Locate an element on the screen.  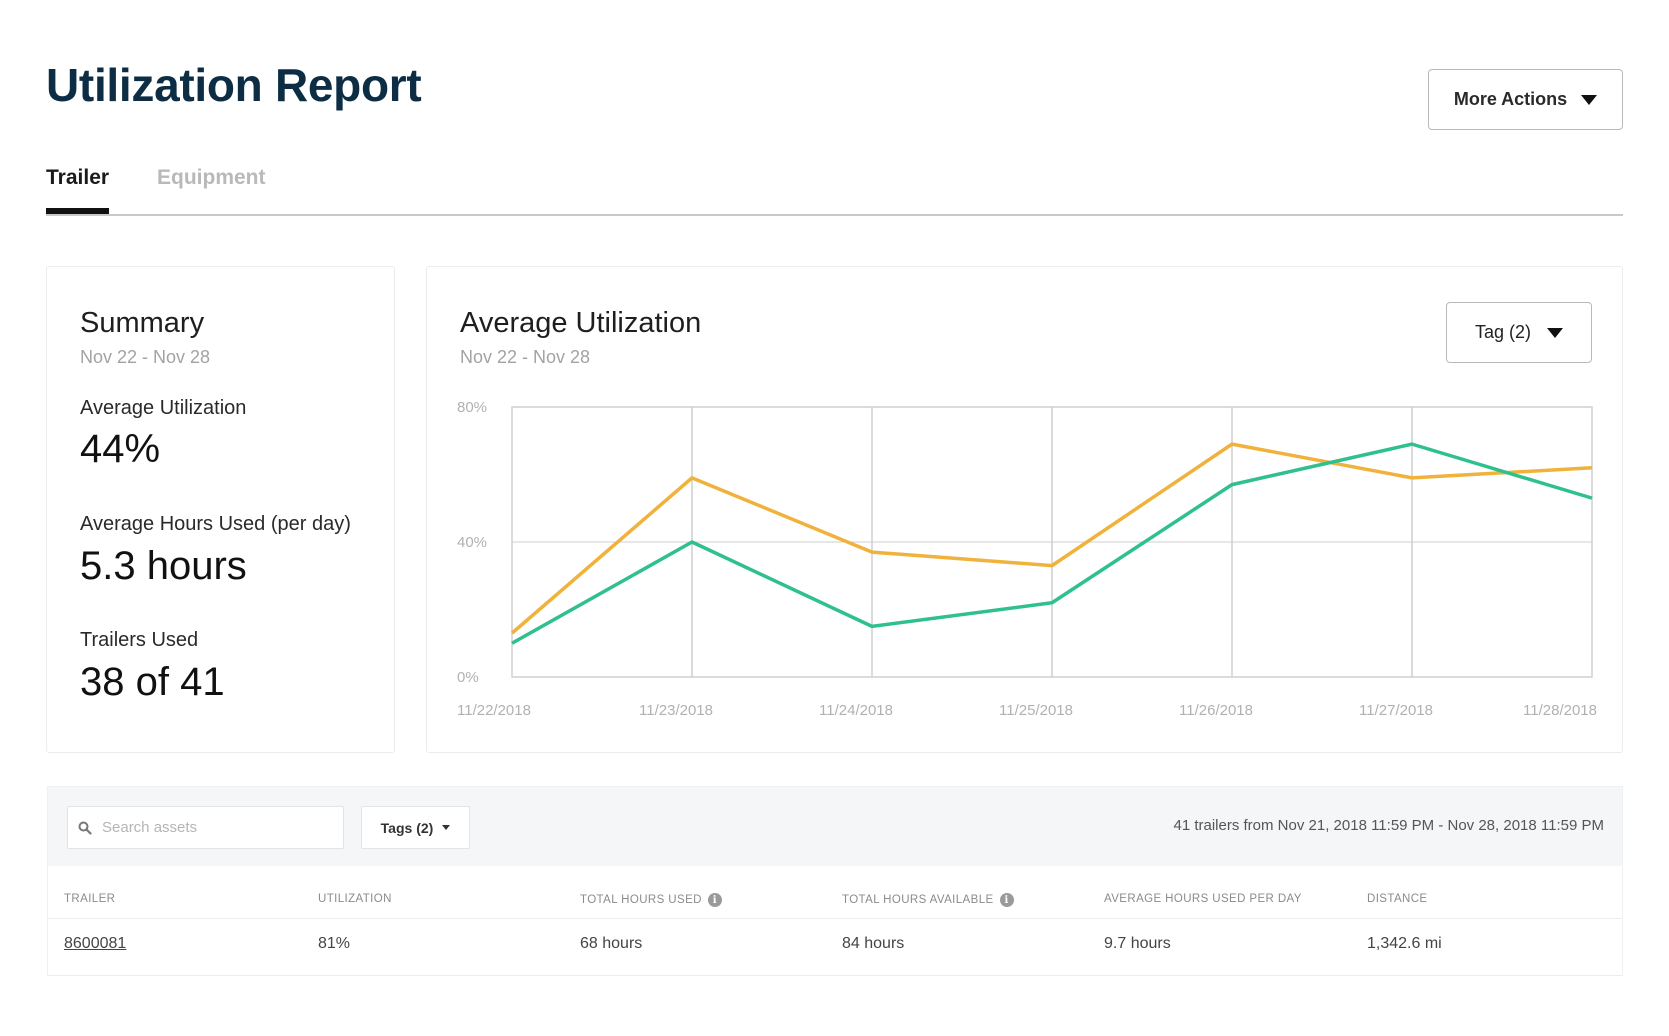
column-header: DISTANCE is located at coordinates (1397, 899).